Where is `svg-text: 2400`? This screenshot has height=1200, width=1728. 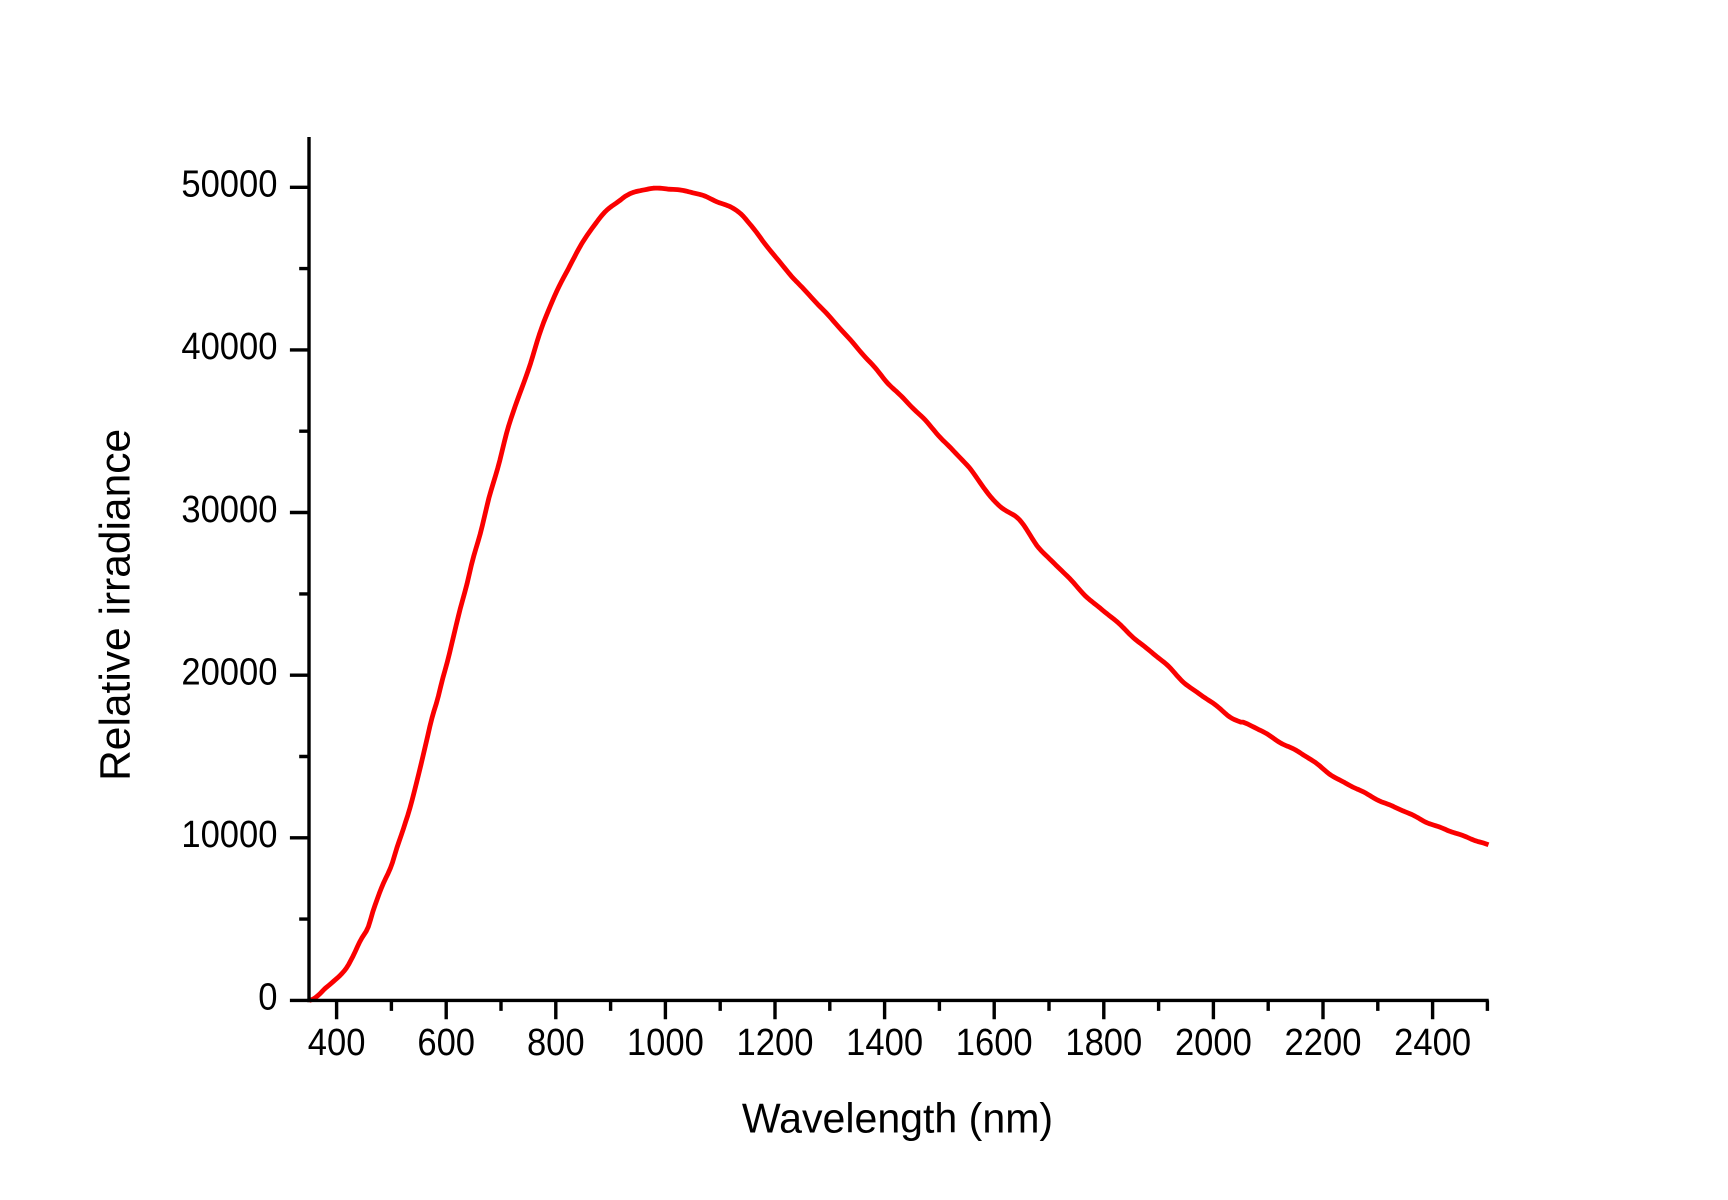
svg-text: 2400 is located at coordinates (1432, 1041).